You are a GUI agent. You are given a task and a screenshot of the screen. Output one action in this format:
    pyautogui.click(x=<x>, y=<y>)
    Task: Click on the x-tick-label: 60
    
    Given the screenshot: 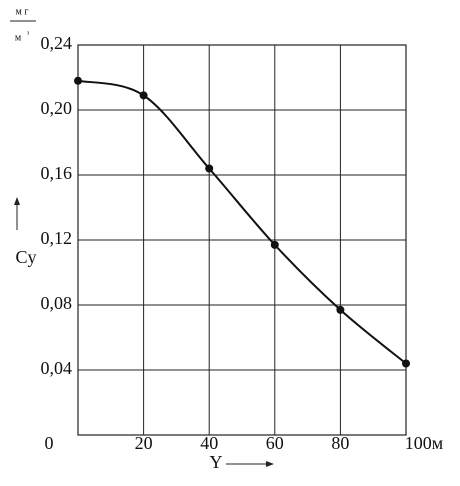 What is the action you would take?
    pyautogui.click(x=275, y=443)
    